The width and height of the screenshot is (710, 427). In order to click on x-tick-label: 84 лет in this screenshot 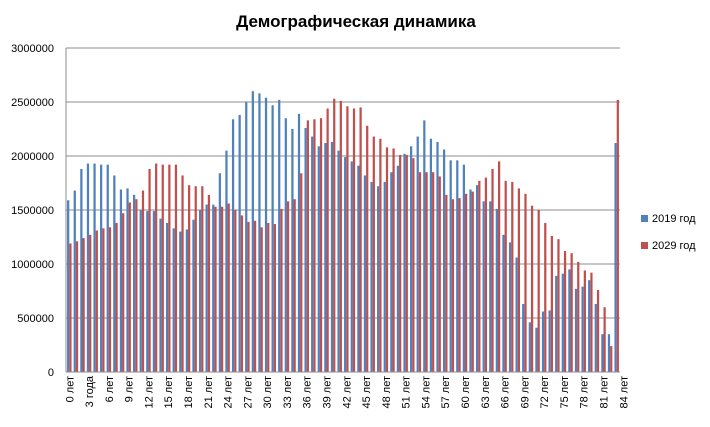, I will do `click(624, 392)`.